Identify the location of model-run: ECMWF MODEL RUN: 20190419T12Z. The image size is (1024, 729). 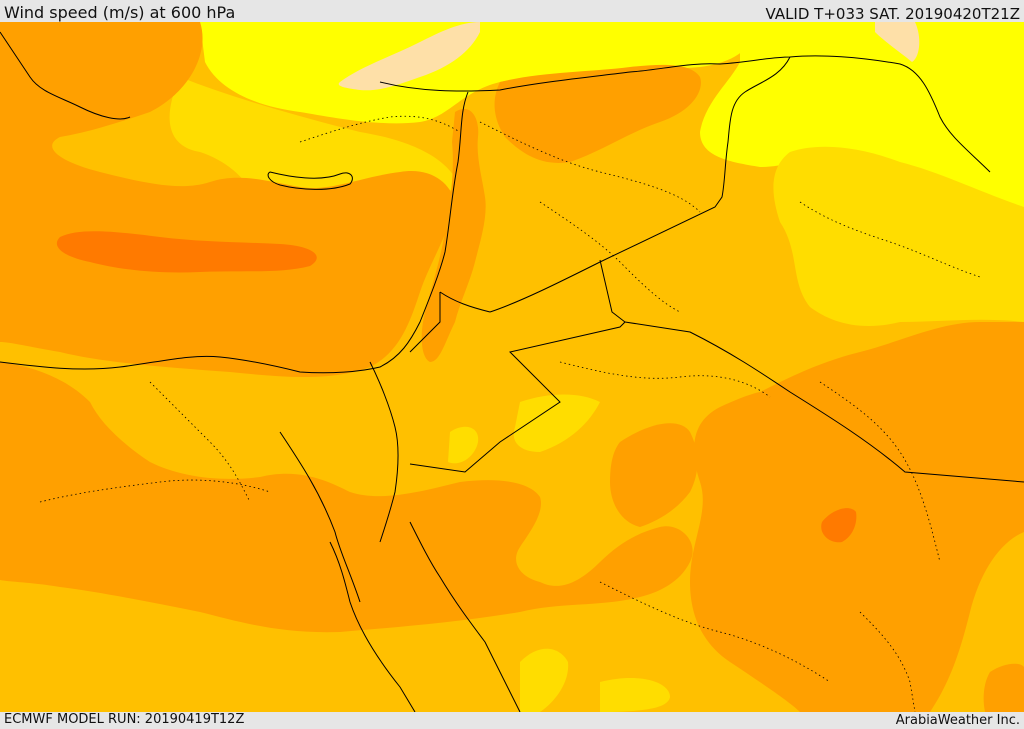
(124, 719).